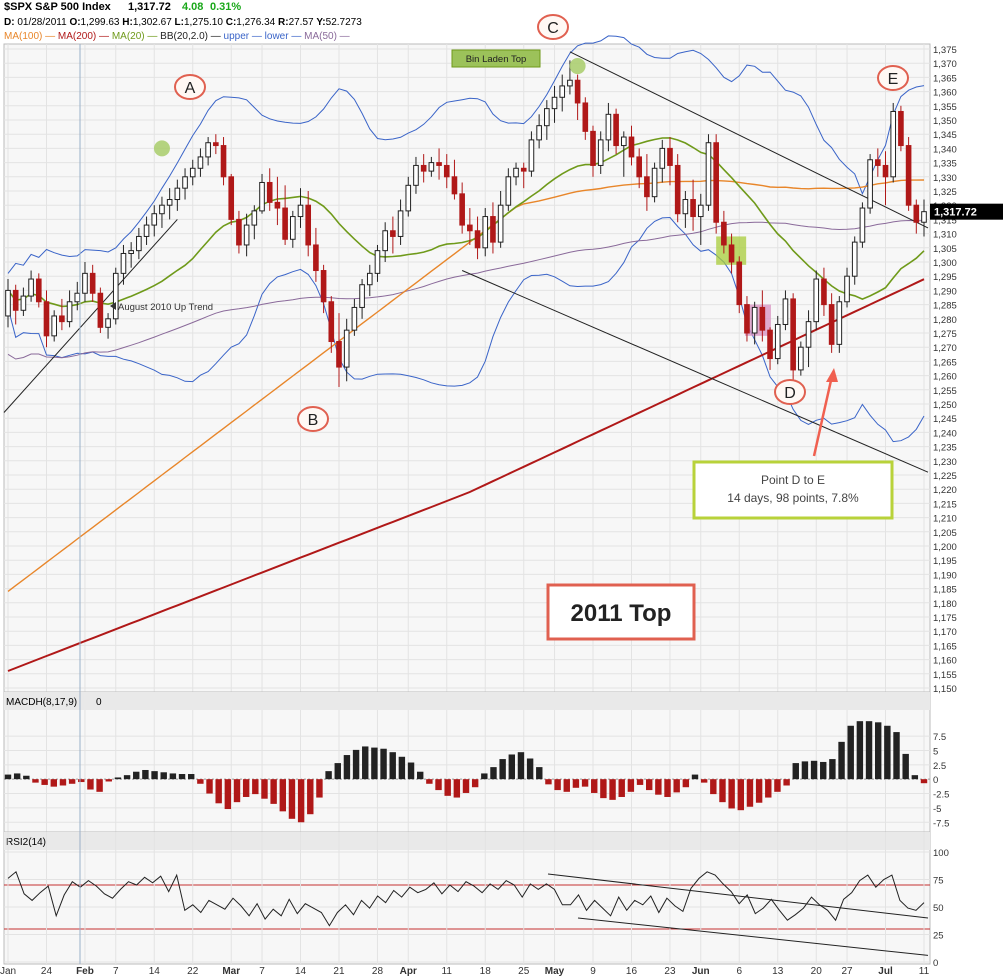  Describe the element at coordinates (577, 66) in the screenshot. I see `top-c-dot` at that location.